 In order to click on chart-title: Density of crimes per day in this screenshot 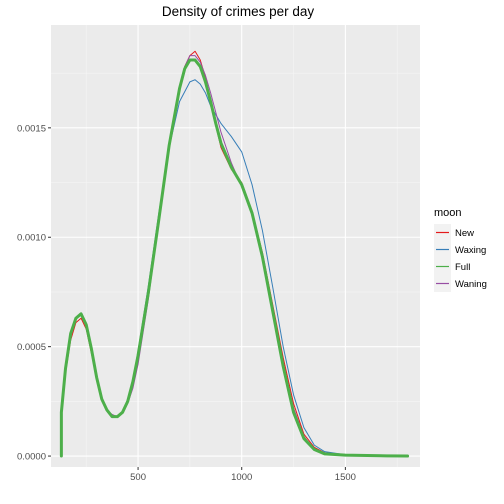, I will do `click(238, 11)`.